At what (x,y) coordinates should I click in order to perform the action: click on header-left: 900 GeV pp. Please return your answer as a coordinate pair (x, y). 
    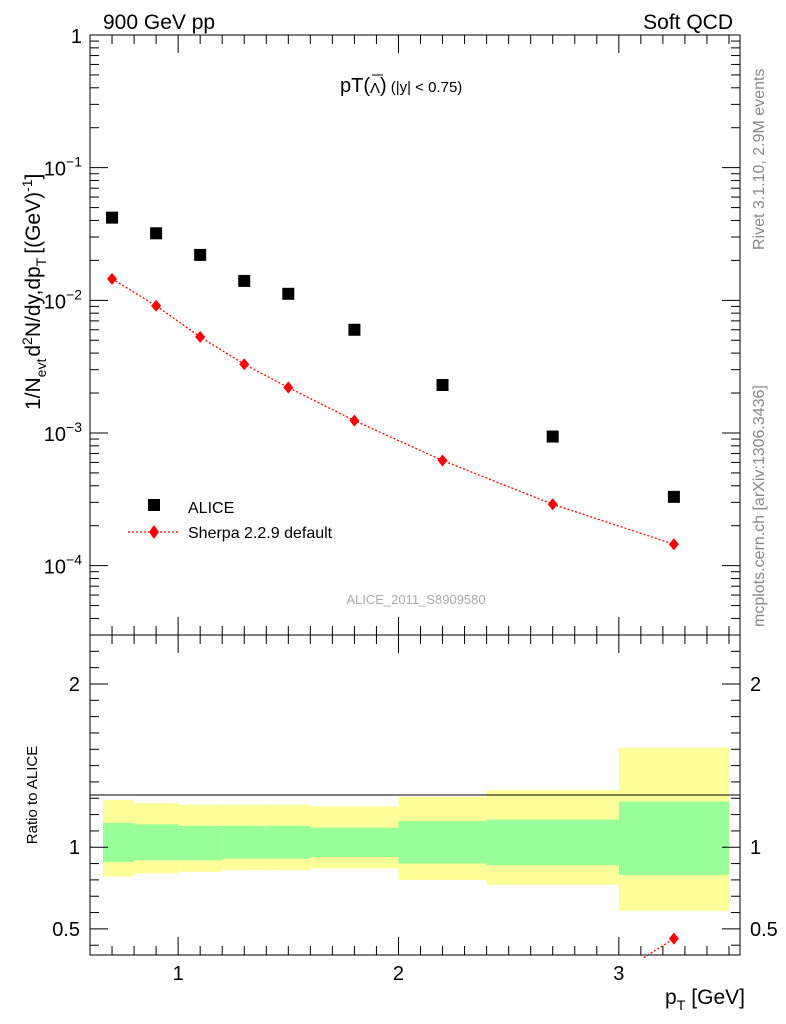
    Looking at the image, I should click on (159, 22).